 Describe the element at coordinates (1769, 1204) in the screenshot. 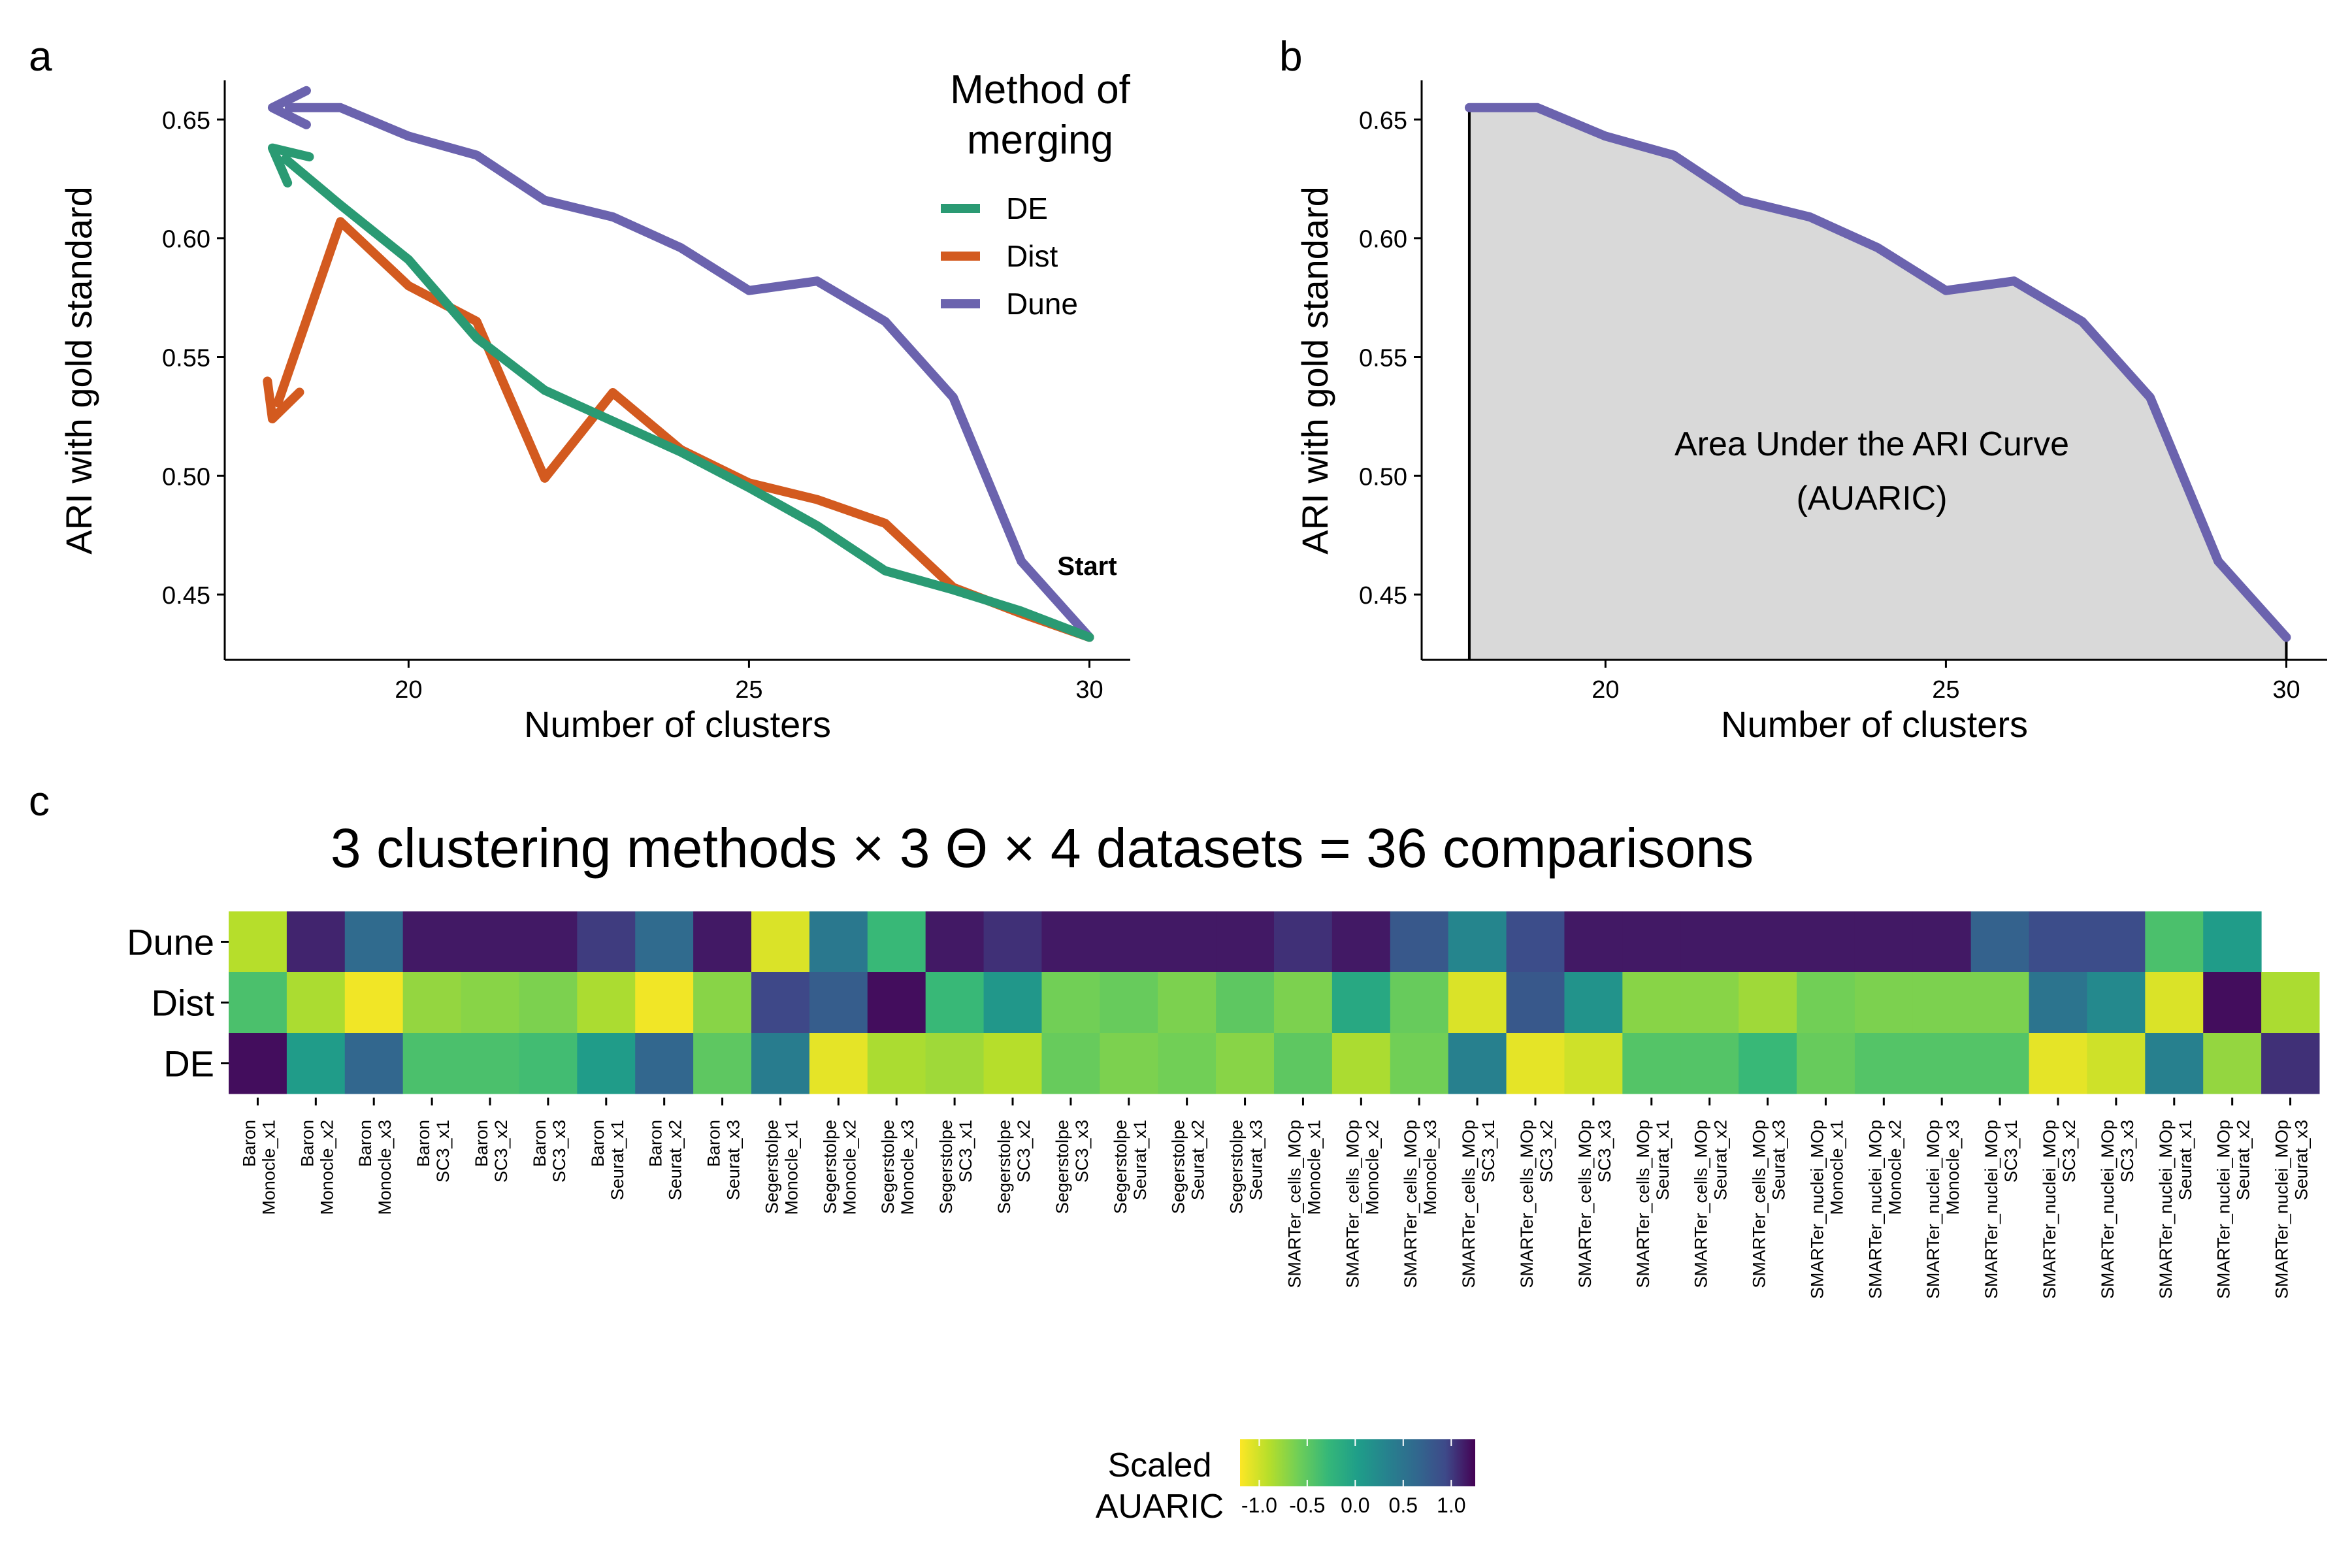

I see `column-label: SMARTer_cells_MOp Seurat_x3` at that location.